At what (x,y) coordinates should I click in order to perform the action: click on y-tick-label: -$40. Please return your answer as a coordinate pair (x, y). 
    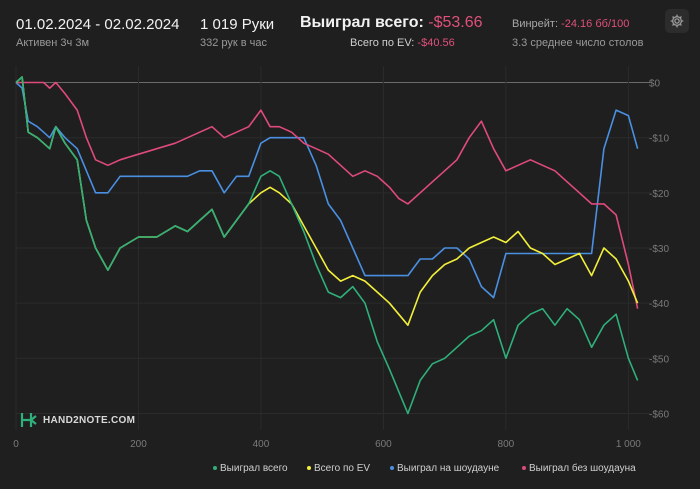
    Looking at the image, I should click on (659, 304).